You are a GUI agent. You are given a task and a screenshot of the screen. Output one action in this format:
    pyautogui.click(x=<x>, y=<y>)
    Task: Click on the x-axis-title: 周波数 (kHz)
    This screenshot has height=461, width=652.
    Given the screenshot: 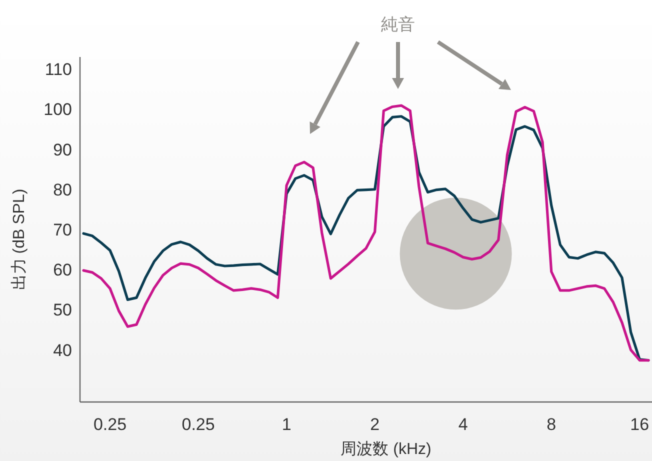 What is the action you would take?
    pyautogui.click(x=386, y=449)
    